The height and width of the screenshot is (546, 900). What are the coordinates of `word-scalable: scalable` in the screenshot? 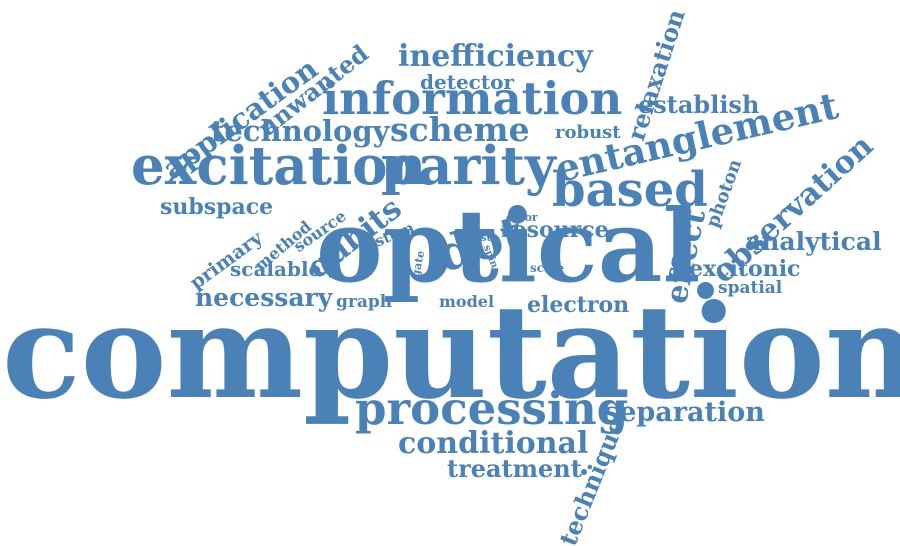 It's located at (276, 269).